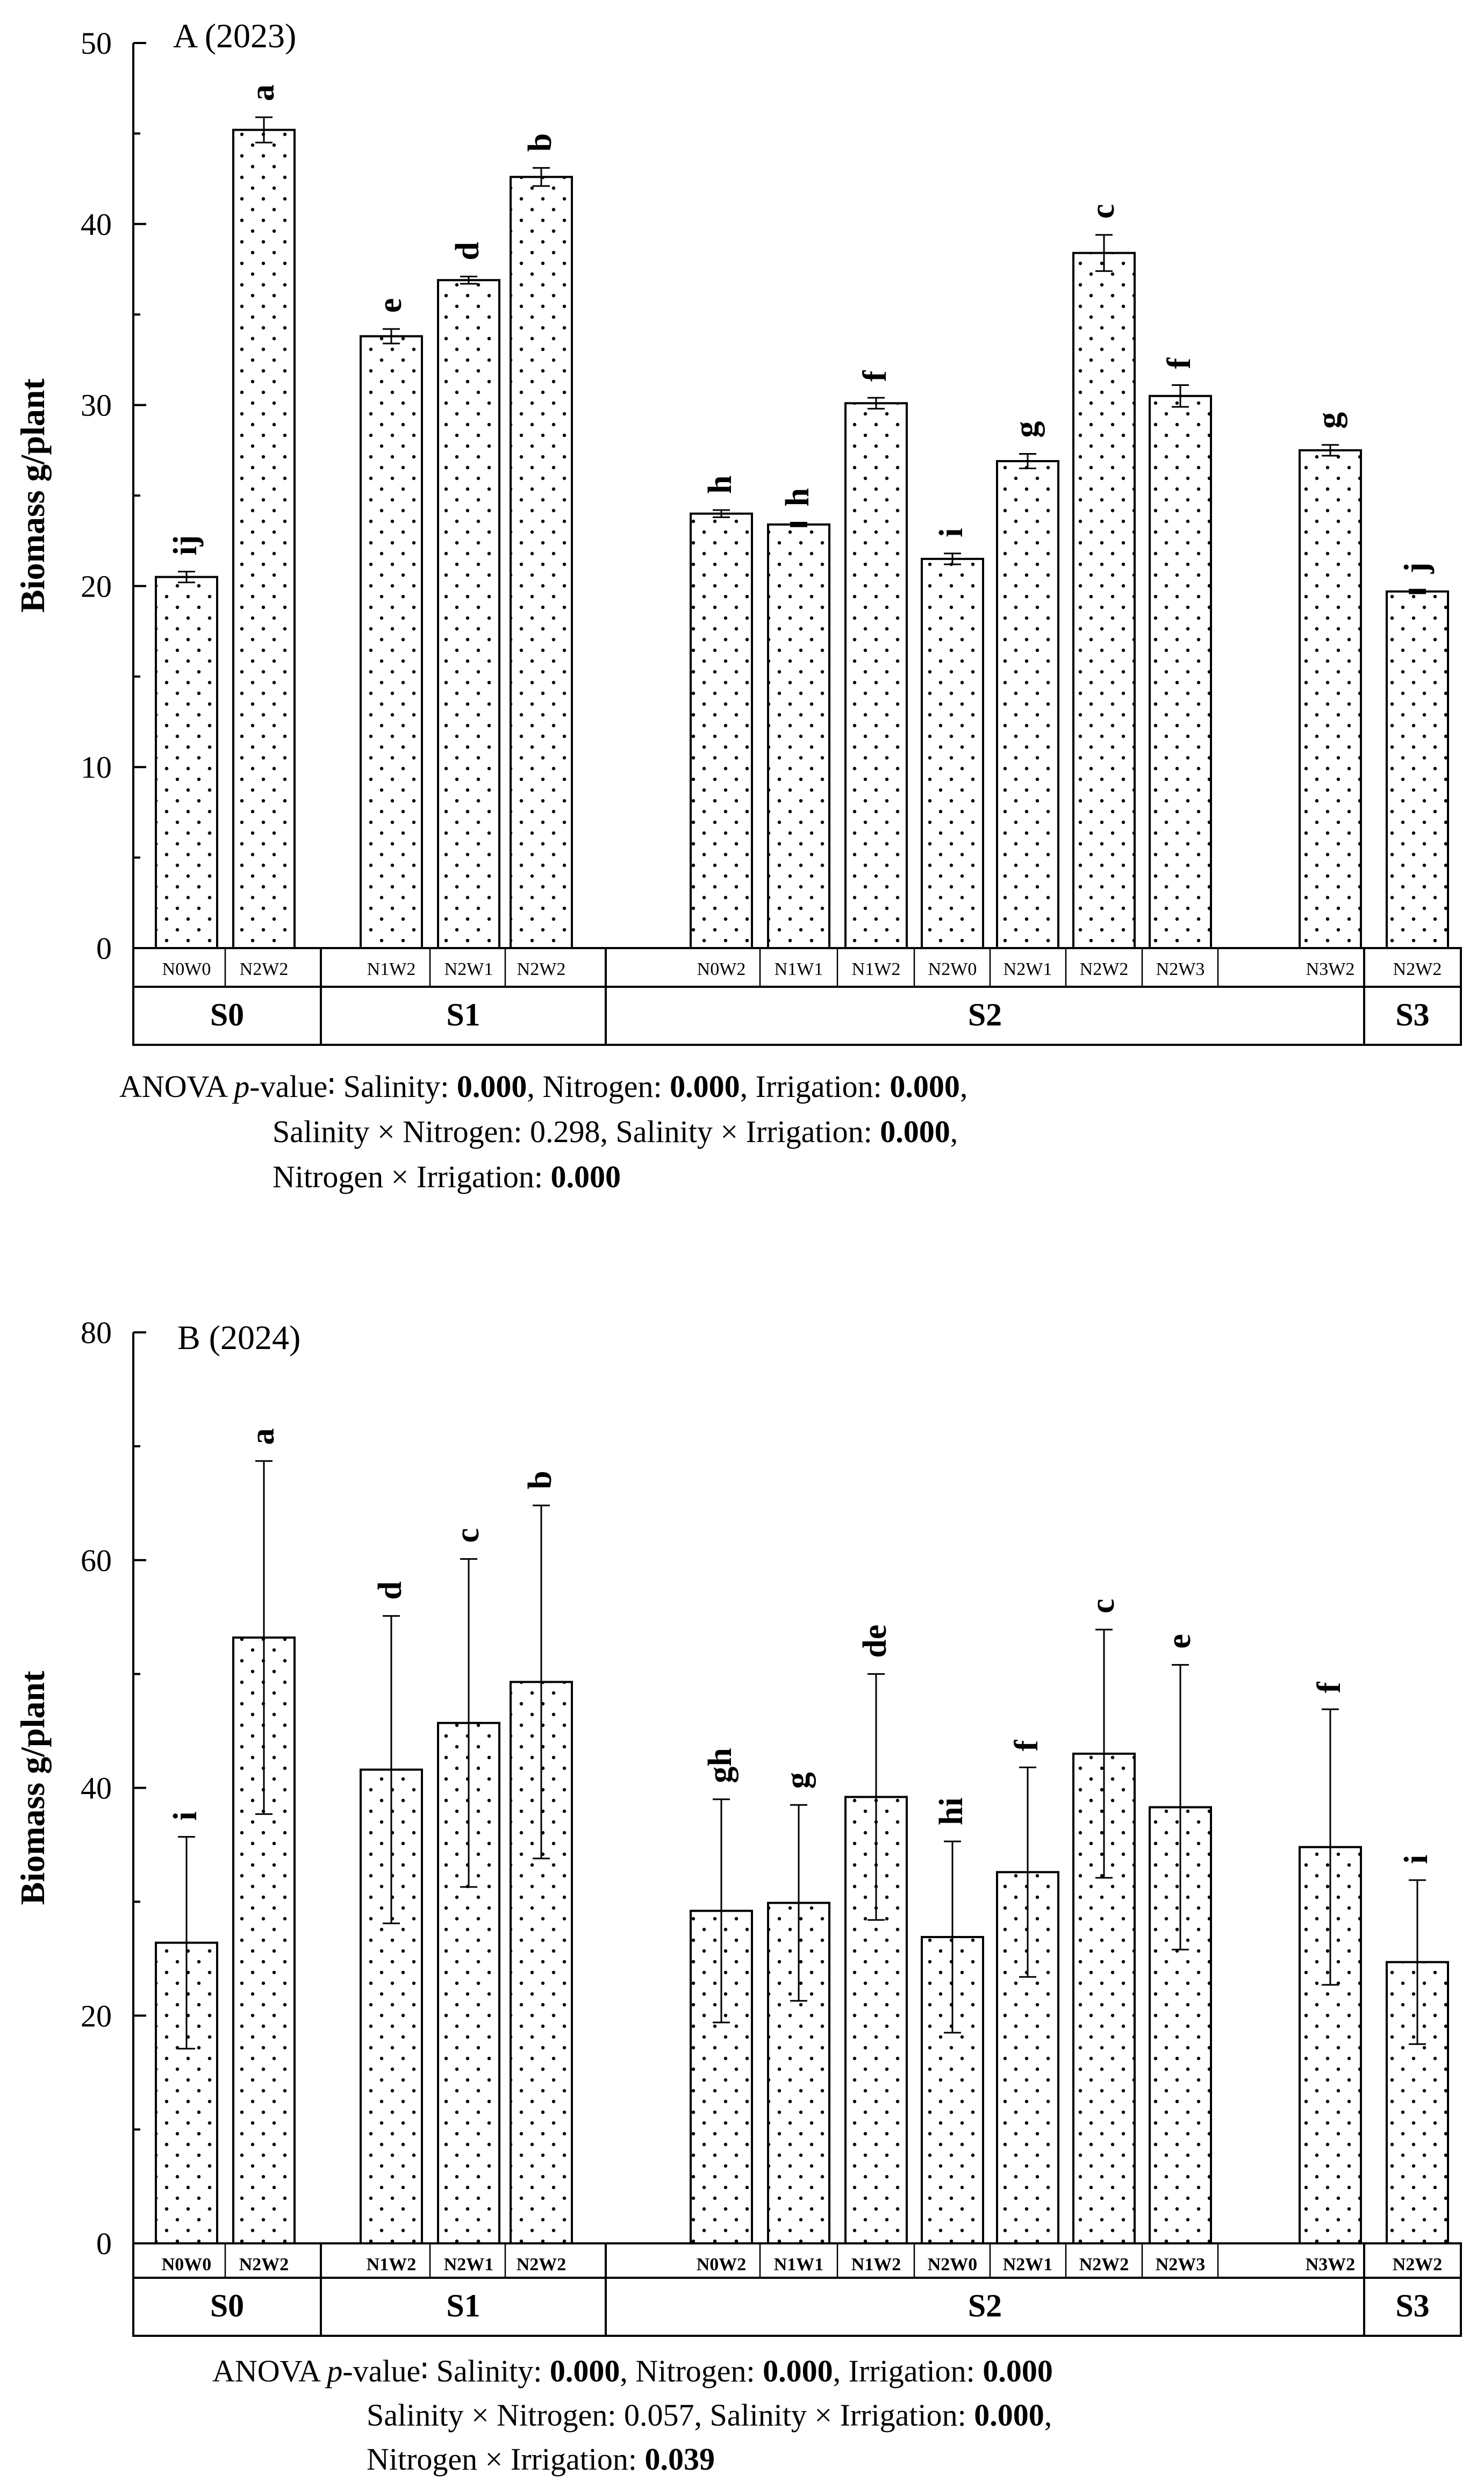 Image resolution: width=1484 pixels, height=2482 pixels. Describe the element at coordinates (227, 1015) in the screenshot. I see `panel-a-group-label-s0: S0` at that location.